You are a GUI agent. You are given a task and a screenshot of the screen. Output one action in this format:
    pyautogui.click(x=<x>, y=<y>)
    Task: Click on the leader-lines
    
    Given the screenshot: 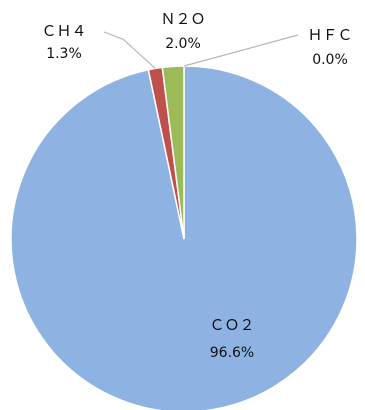 What is the action you would take?
    pyautogui.click(x=201, y=50)
    